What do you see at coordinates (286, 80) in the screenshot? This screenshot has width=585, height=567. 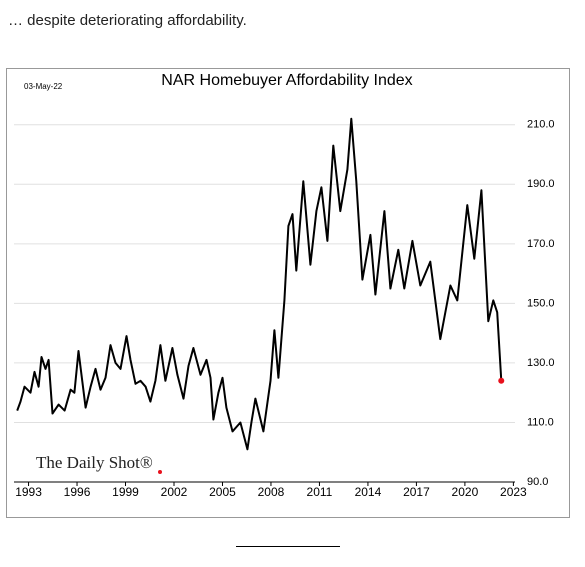 I see `chart-title: NAR Homebuyer Affordability Index` at bounding box center [286, 80].